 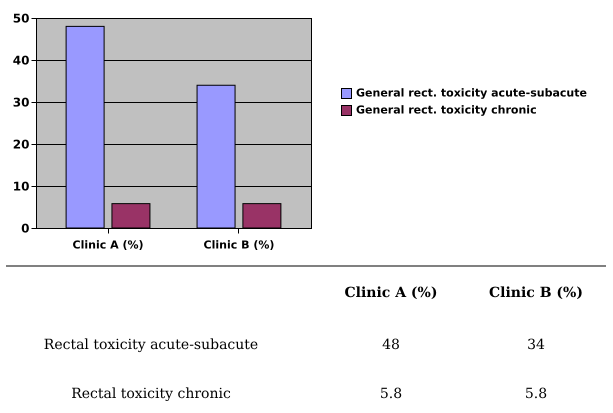 I want to click on y-tick-label: 20, so click(x=21, y=145).